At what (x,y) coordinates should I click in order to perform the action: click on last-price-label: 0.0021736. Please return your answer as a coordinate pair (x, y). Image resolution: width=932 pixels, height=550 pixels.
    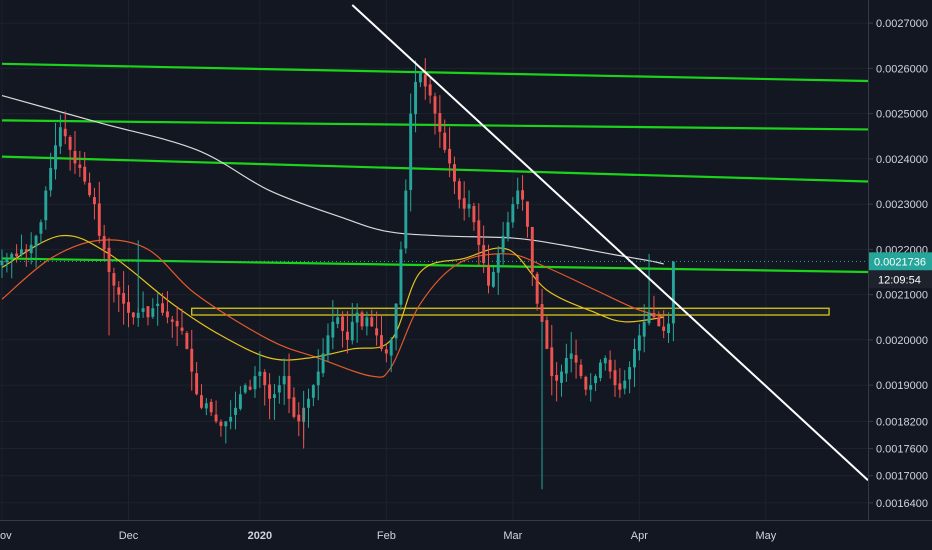
    Looking at the image, I should click on (900, 262).